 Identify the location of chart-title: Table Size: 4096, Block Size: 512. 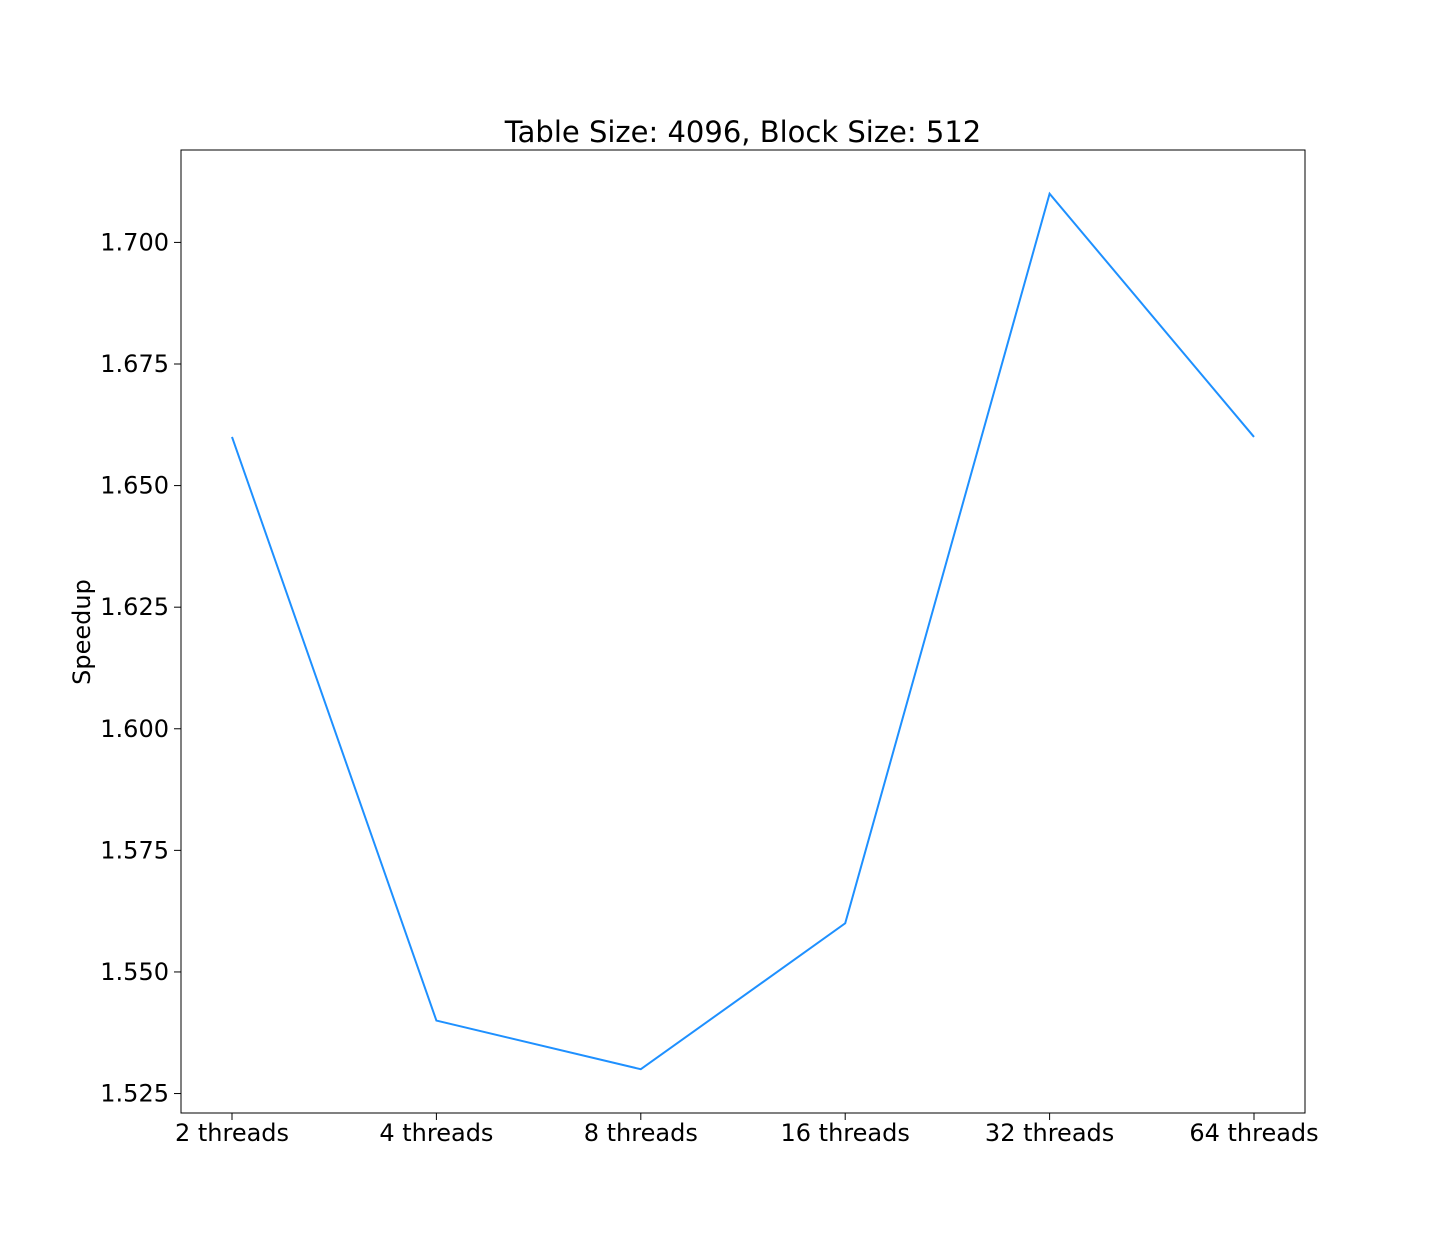
(743, 132).